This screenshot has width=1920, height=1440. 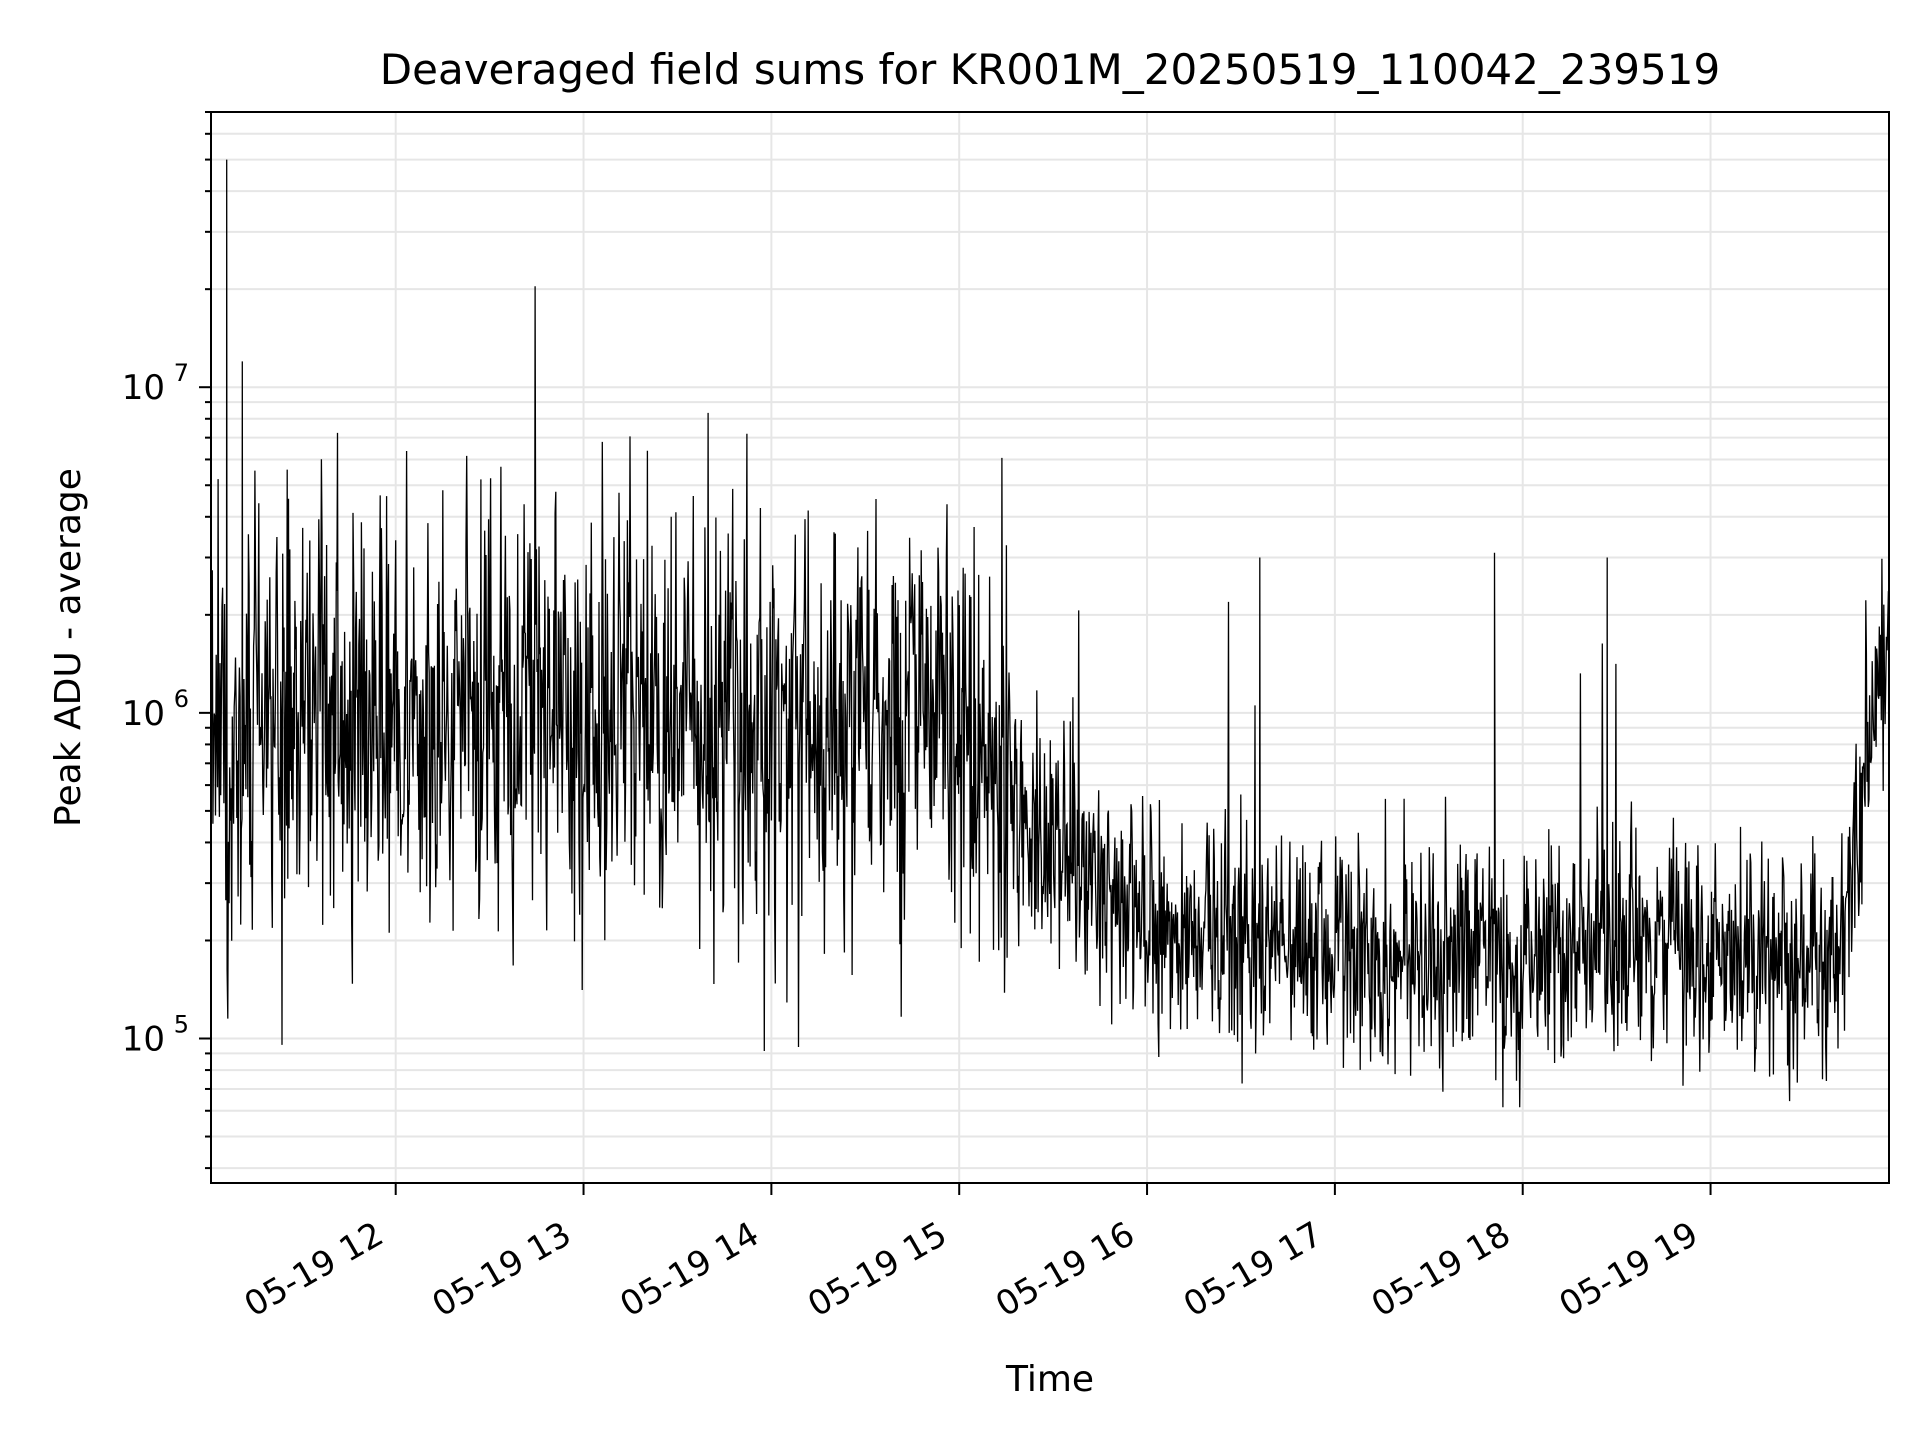 I want to click on y-tick-label-exponent: 7, so click(x=181, y=373).